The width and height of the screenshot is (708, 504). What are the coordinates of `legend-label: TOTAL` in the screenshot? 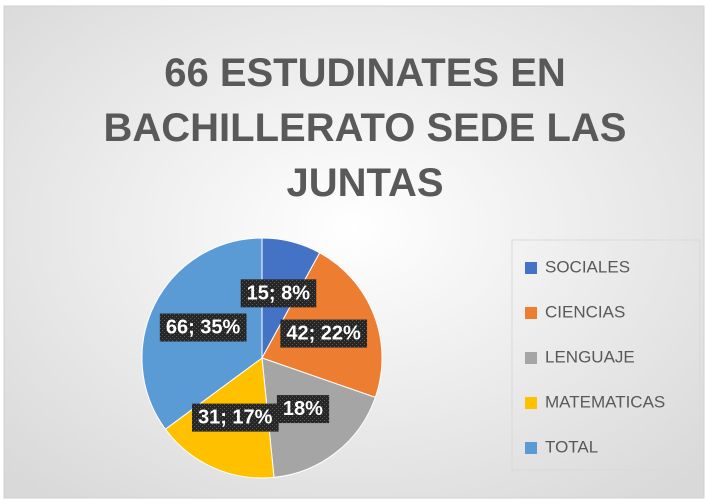 It's located at (571, 446).